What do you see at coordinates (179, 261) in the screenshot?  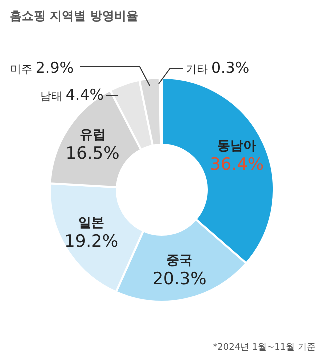 I see `slice-label: 중국` at bounding box center [179, 261].